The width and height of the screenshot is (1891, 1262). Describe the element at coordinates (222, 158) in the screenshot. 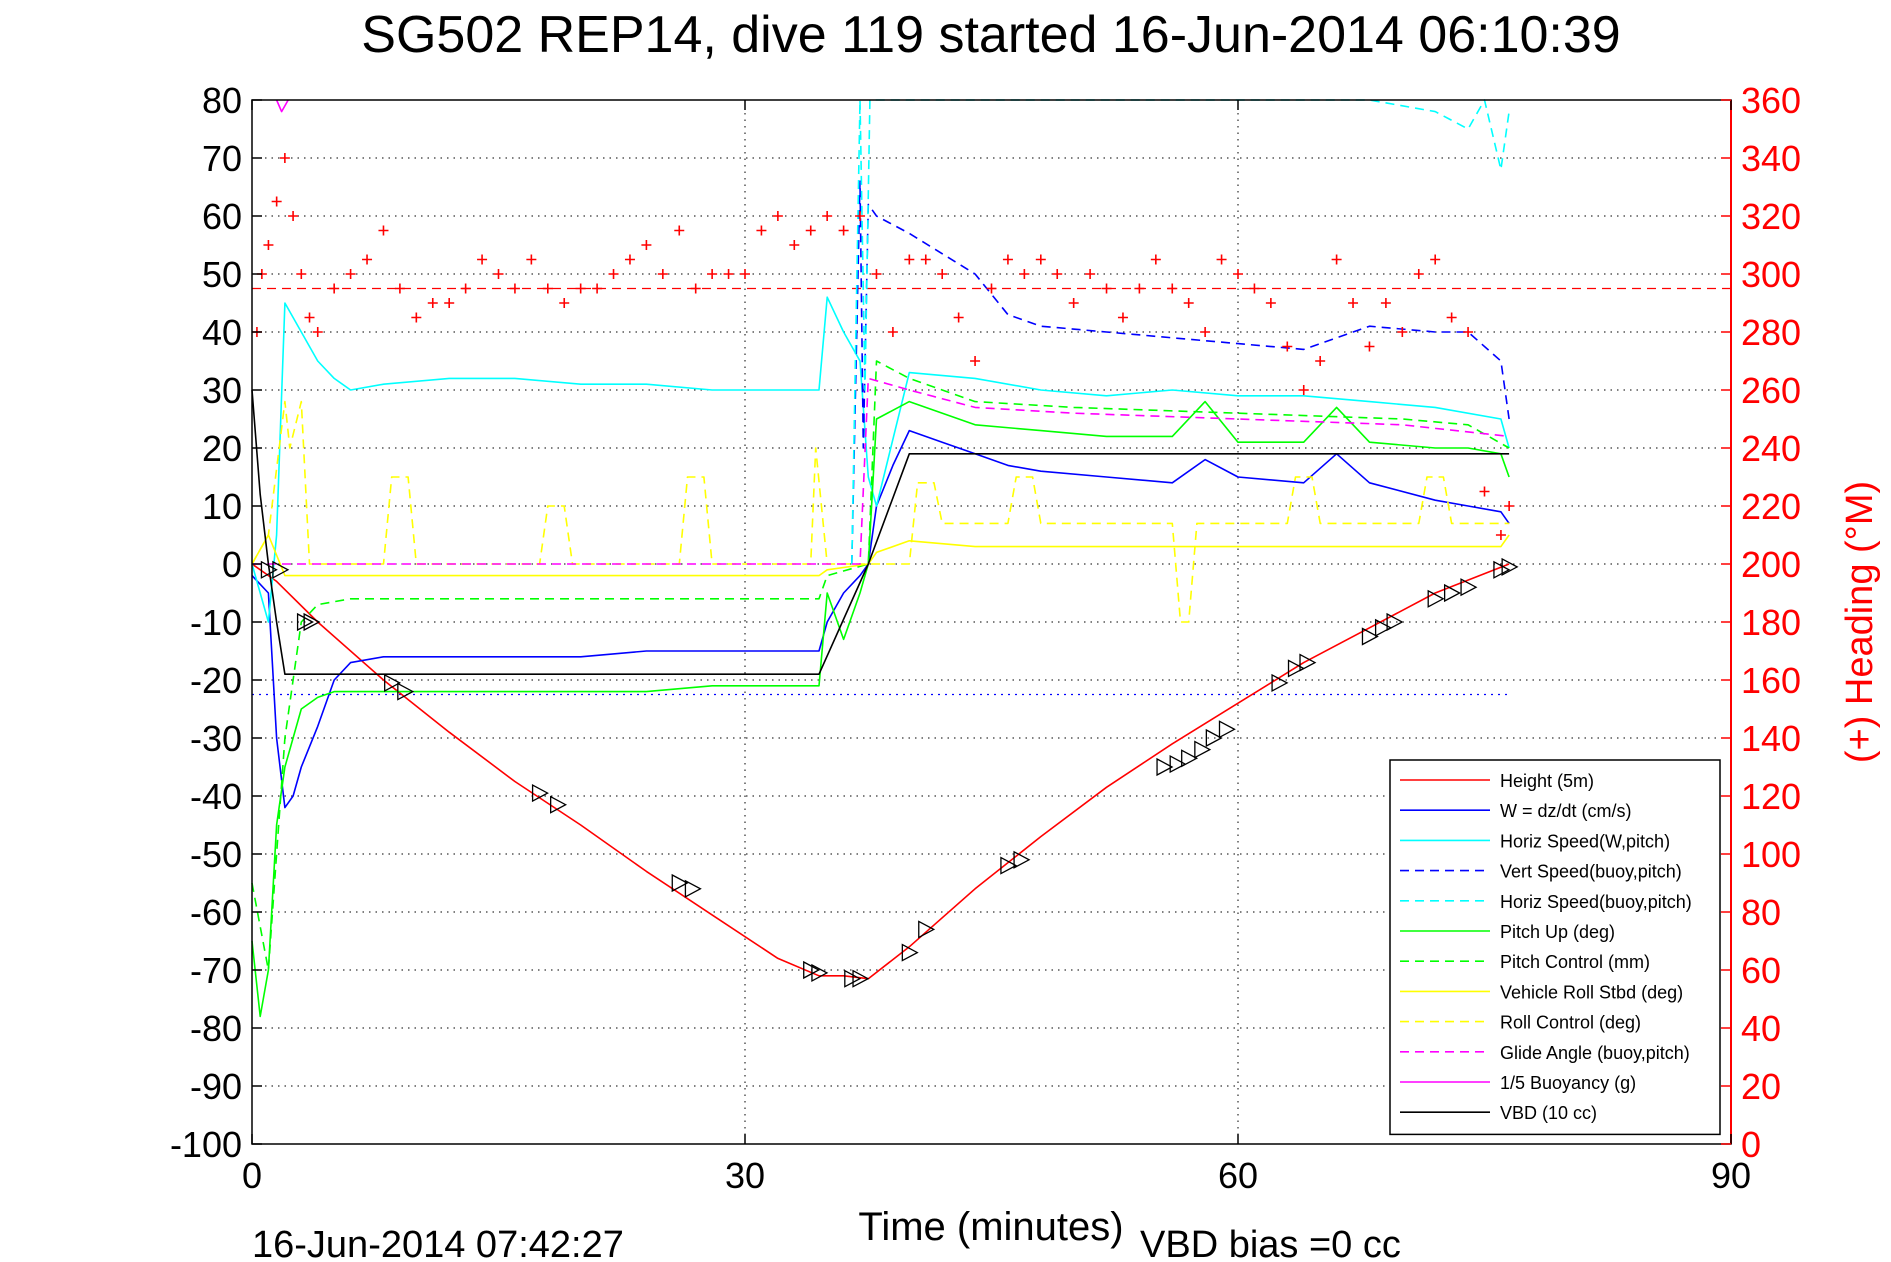

I see `y-tick-label-left: 70` at that location.